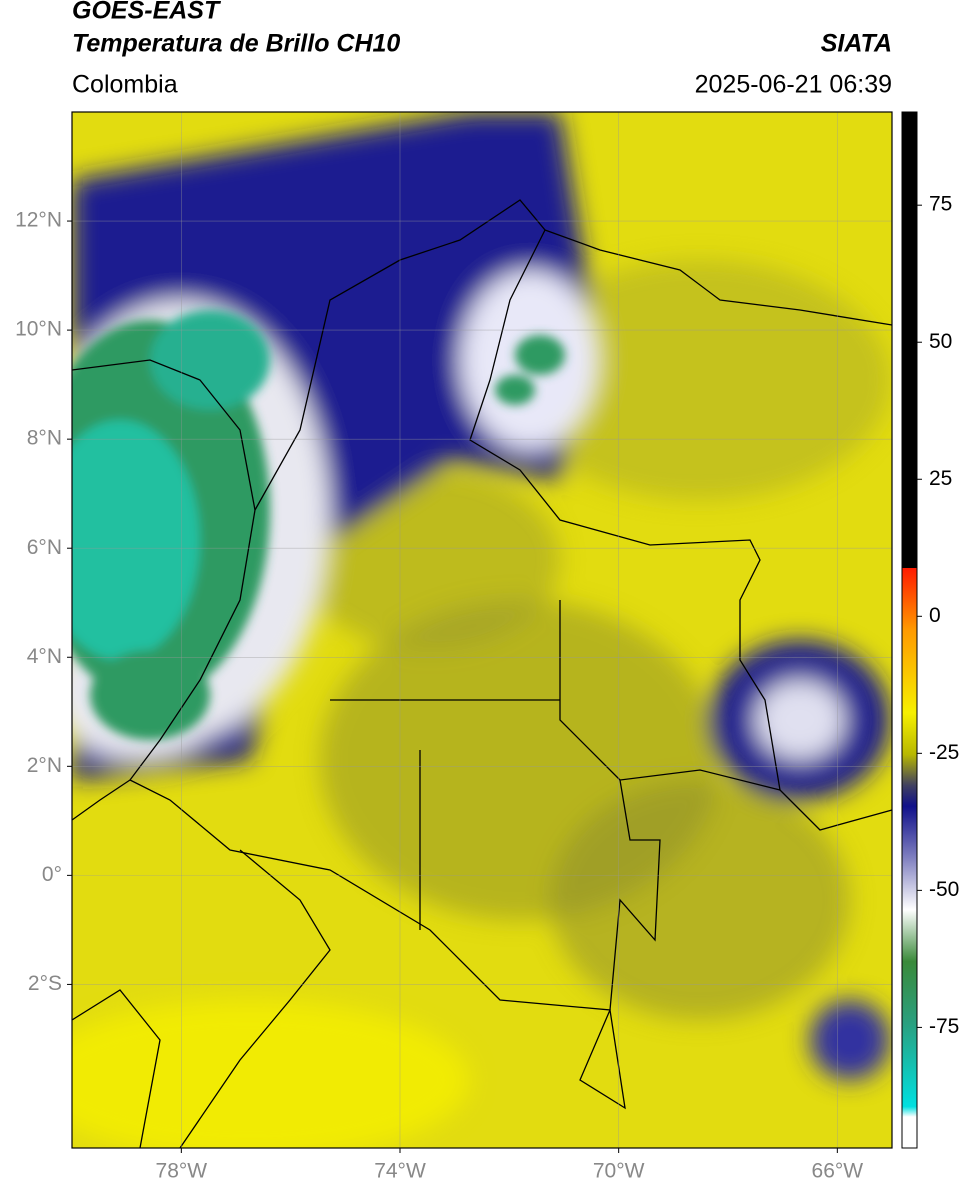  Describe the element at coordinates (935, 615) in the screenshot. I see `colorbar-tick-label: 0` at that location.